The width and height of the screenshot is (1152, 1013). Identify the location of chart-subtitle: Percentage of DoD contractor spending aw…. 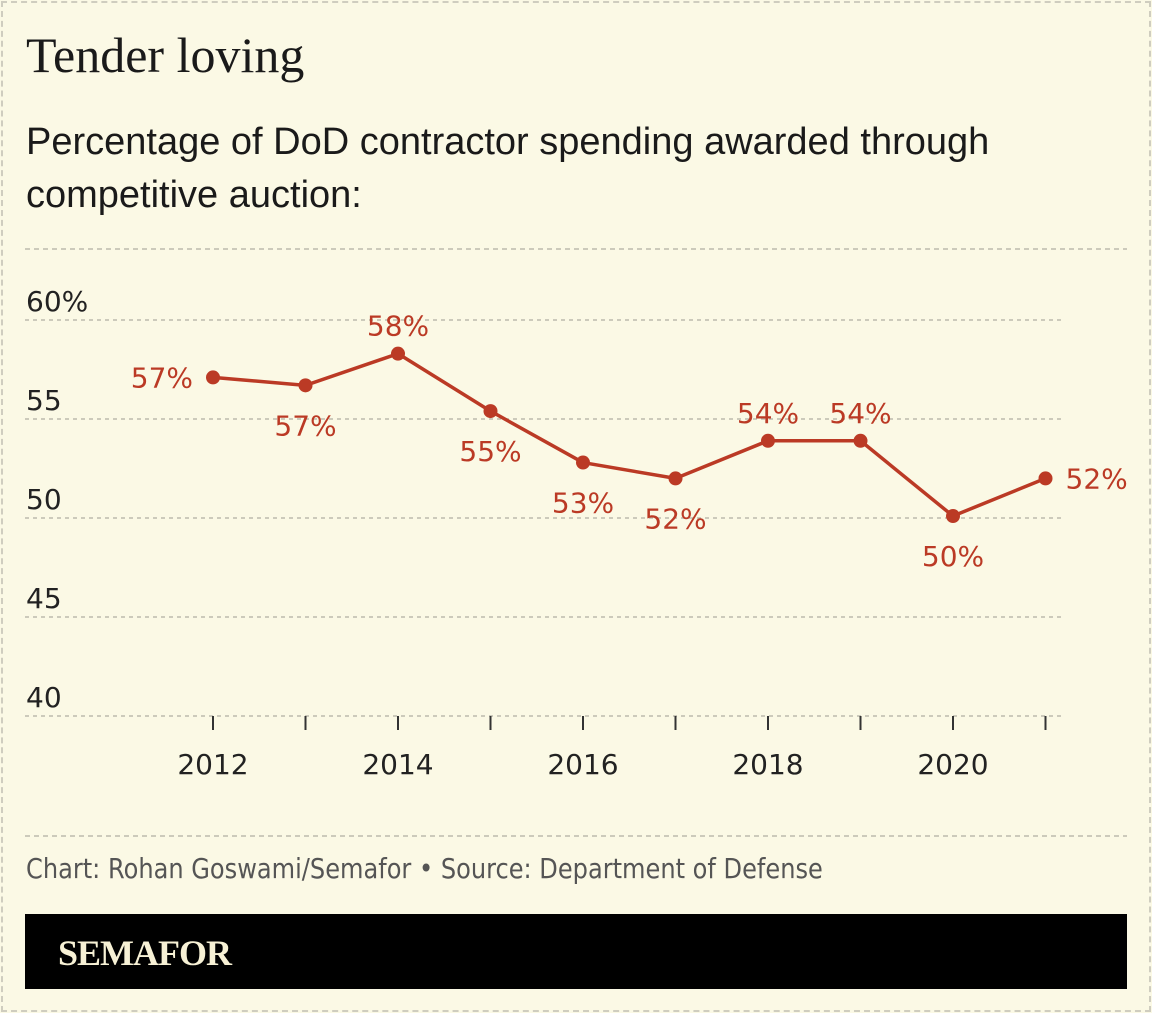
(508, 168).